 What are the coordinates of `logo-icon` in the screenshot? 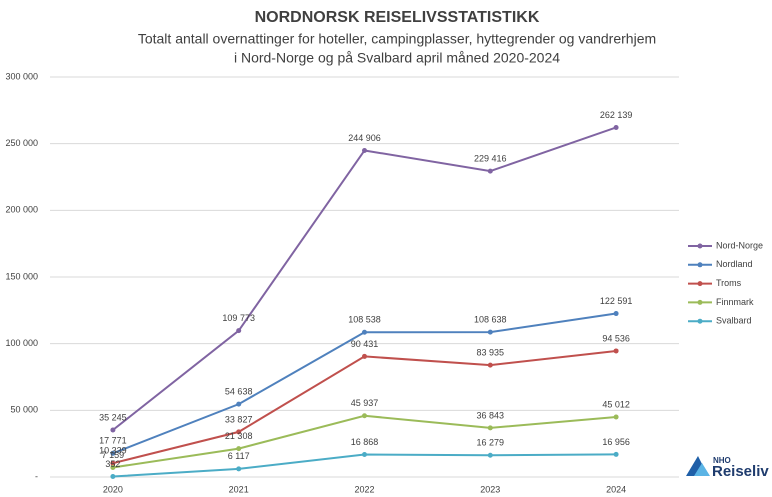 It's located at (702, 469).